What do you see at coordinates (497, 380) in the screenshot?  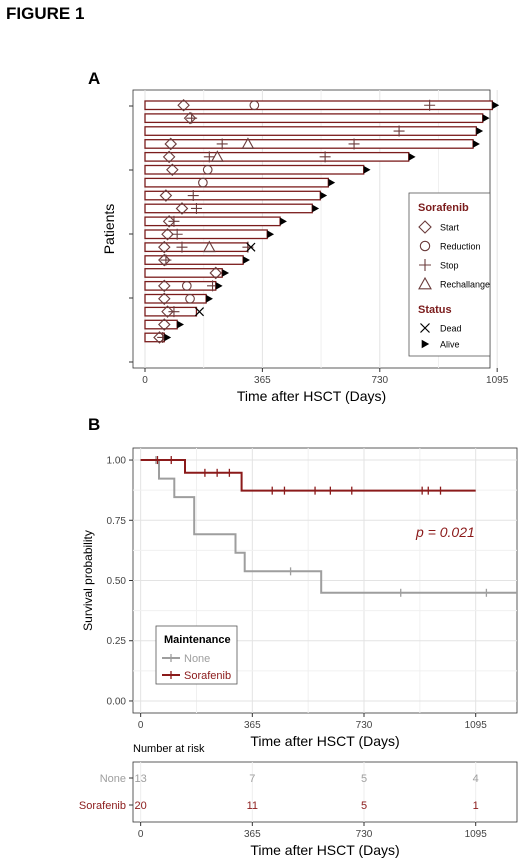 I see `panel-a-xtick-label: 1095` at bounding box center [497, 380].